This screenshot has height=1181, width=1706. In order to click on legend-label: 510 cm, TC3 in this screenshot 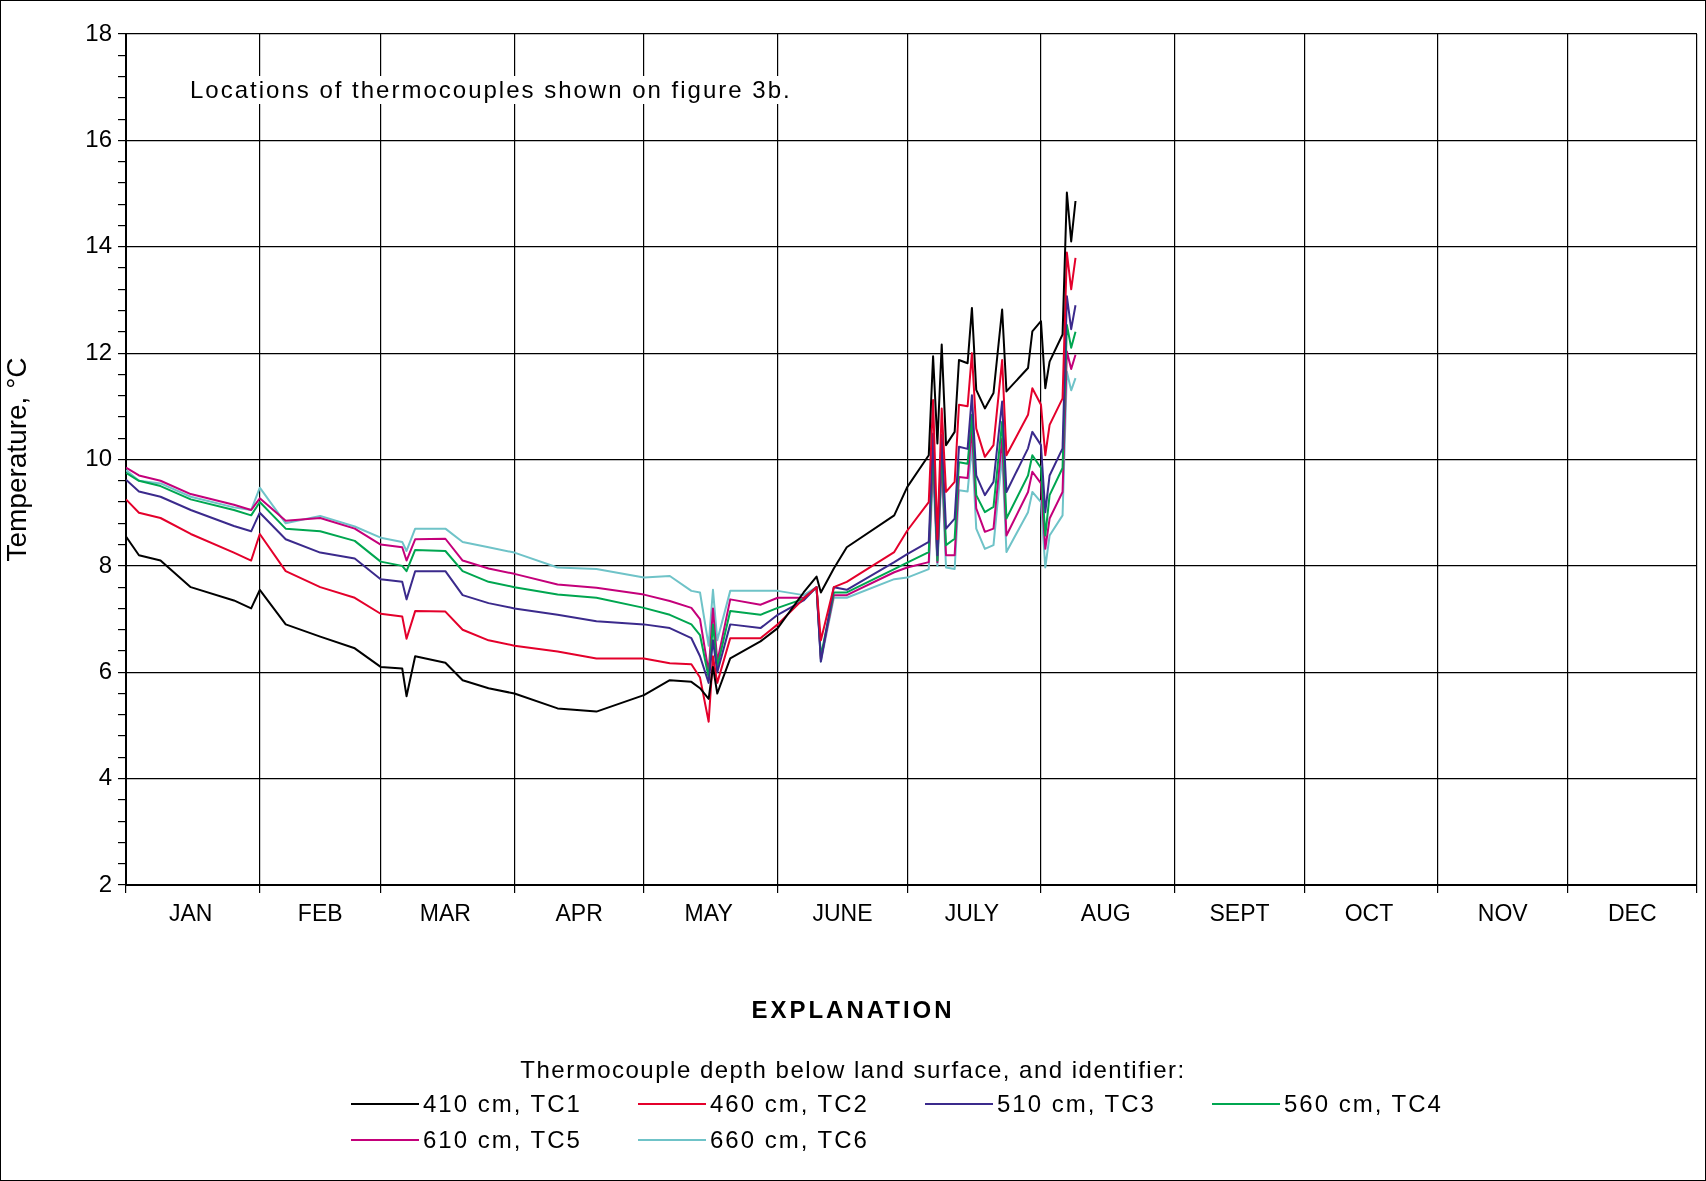, I will do `click(1076, 1104)`.